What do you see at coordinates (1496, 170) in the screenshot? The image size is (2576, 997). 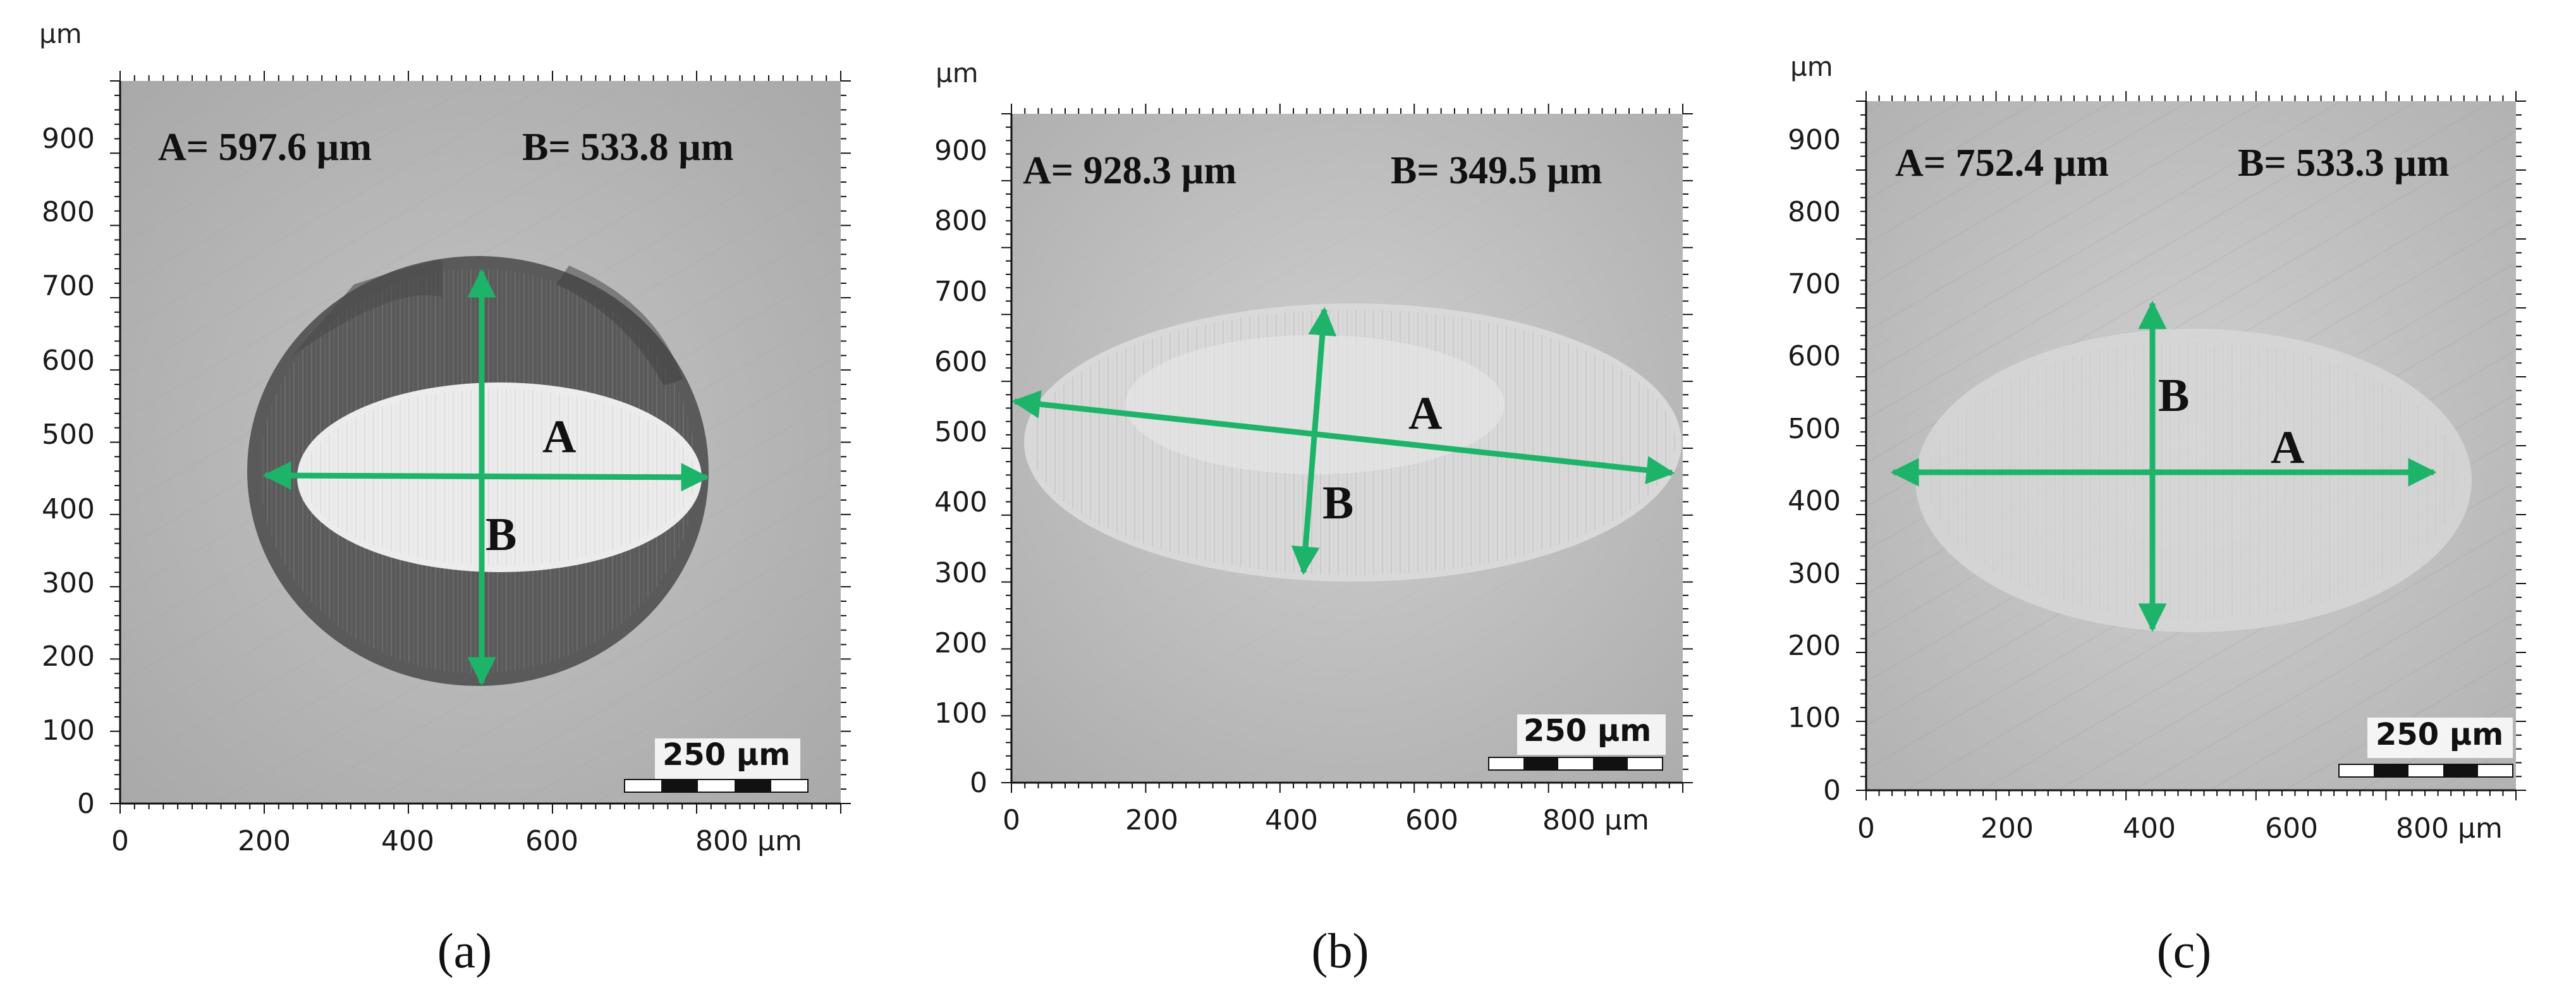 I see `measurement-b-panel-b: B= 349.5 µm` at bounding box center [1496, 170].